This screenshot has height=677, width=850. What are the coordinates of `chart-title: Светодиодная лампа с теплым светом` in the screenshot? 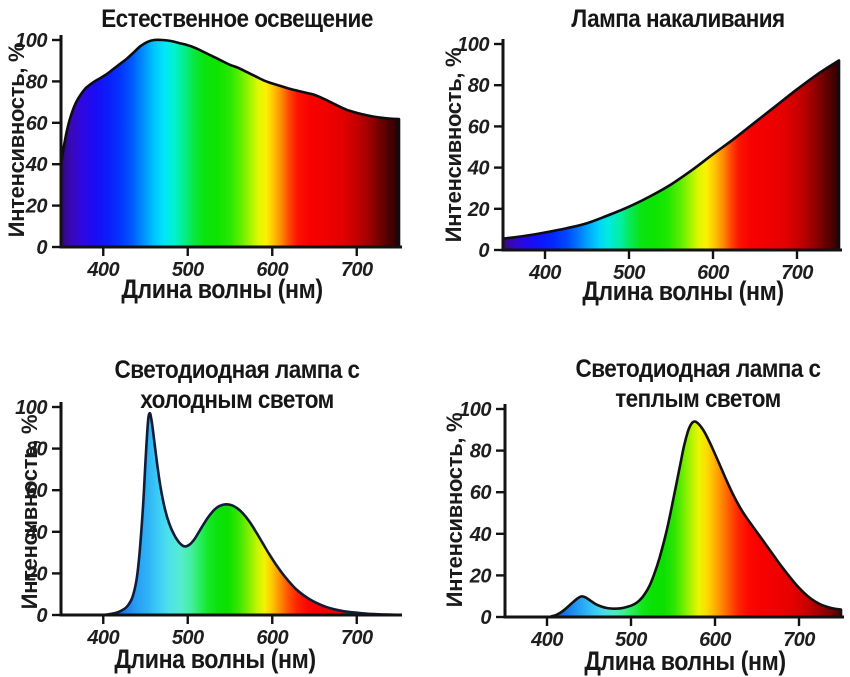 It's located at (698, 384).